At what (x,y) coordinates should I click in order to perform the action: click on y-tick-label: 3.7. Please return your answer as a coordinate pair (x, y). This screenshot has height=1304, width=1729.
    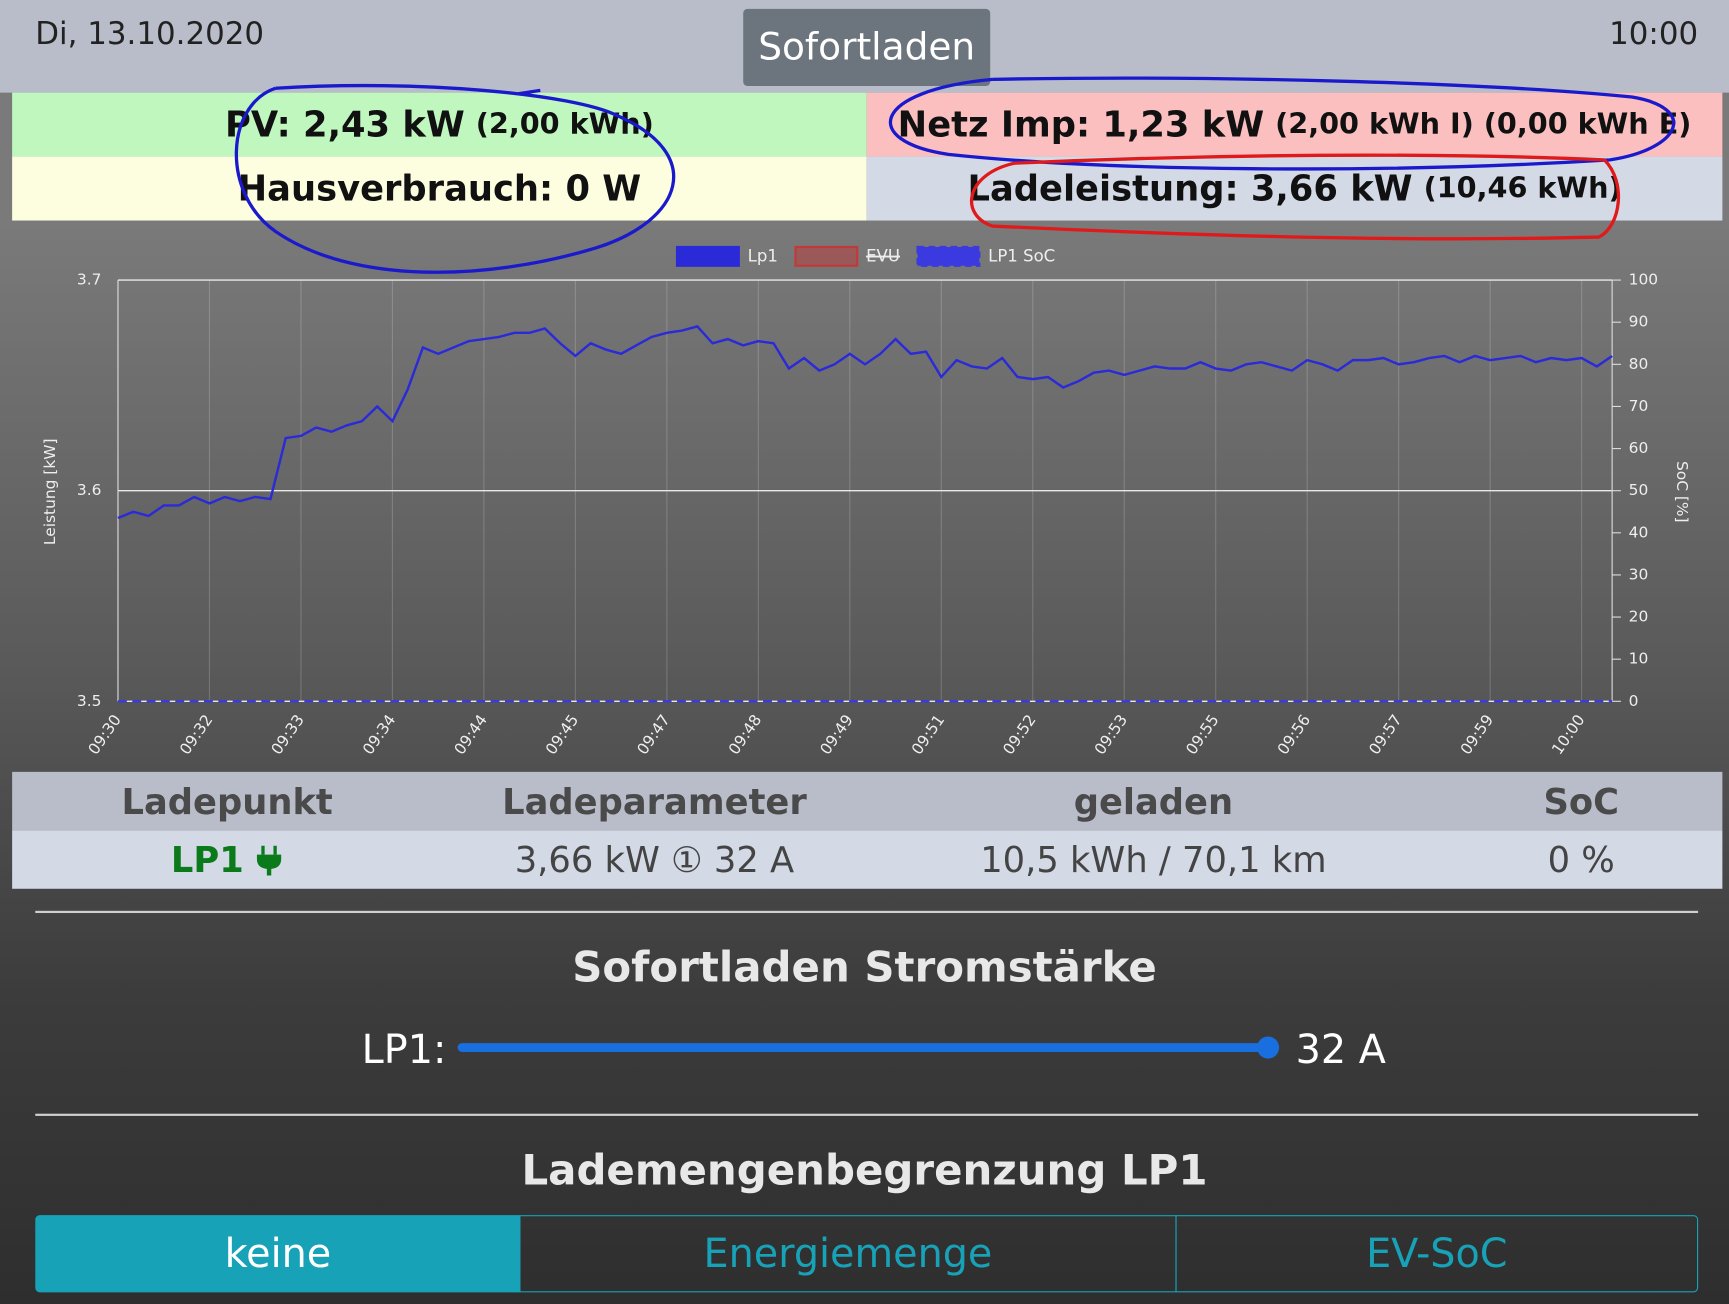
    Looking at the image, I should click on (89, 280).